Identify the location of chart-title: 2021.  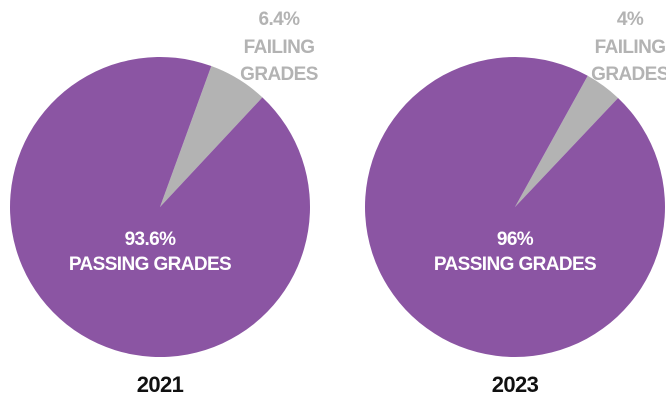
(160, 384).